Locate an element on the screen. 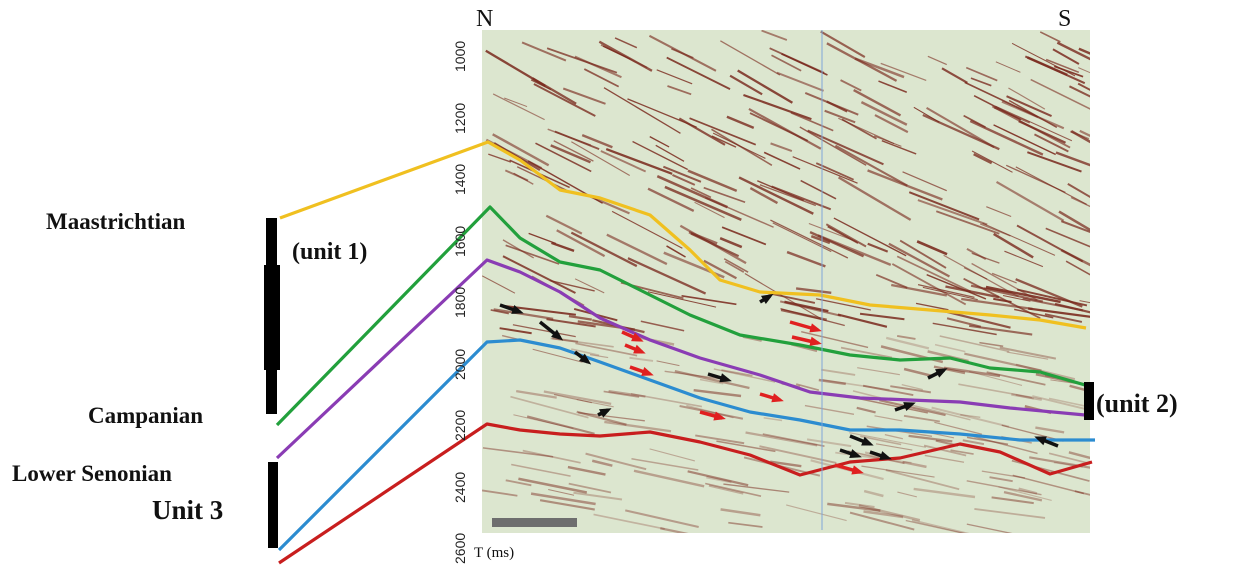 This screenshot has height=571, width=1245. unit1-bar-wide is located at coordinates (272, 317).